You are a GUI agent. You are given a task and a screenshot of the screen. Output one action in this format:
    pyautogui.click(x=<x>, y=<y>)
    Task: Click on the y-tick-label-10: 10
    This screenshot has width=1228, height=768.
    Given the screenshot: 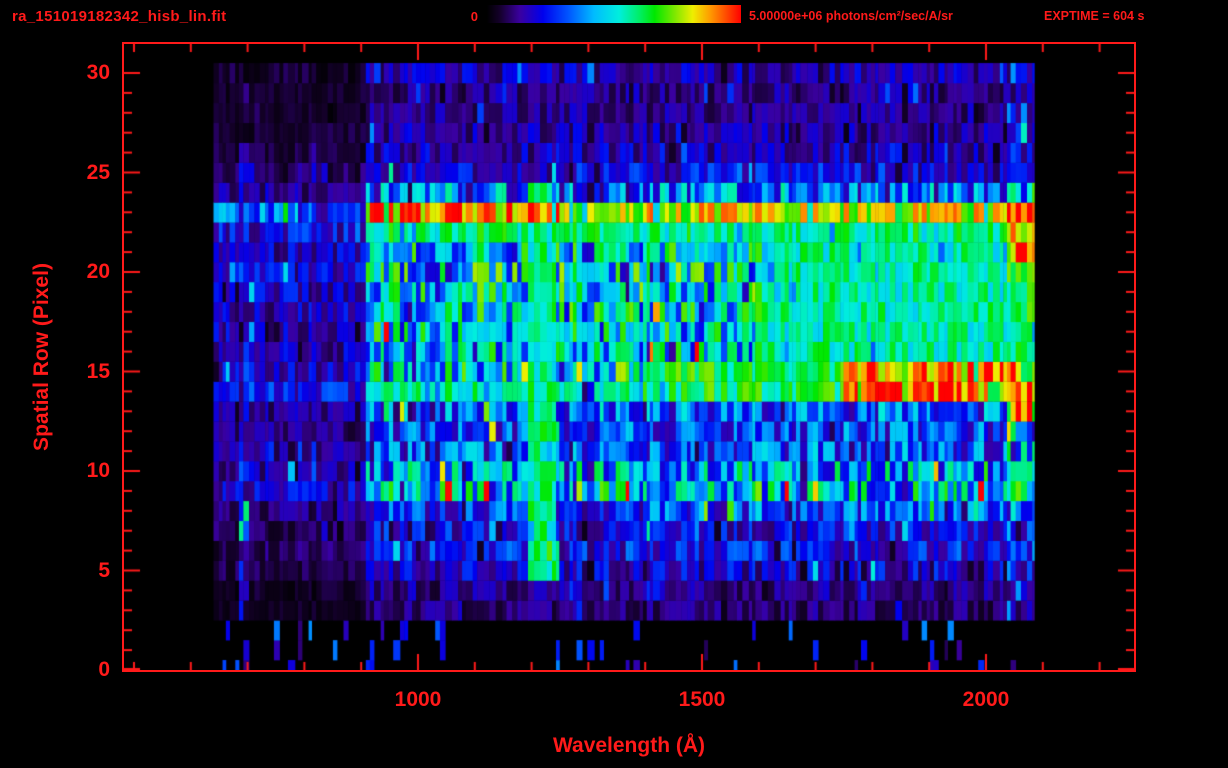 What is the action you would take?
    pyautogui.click(x=98, y=470)
    